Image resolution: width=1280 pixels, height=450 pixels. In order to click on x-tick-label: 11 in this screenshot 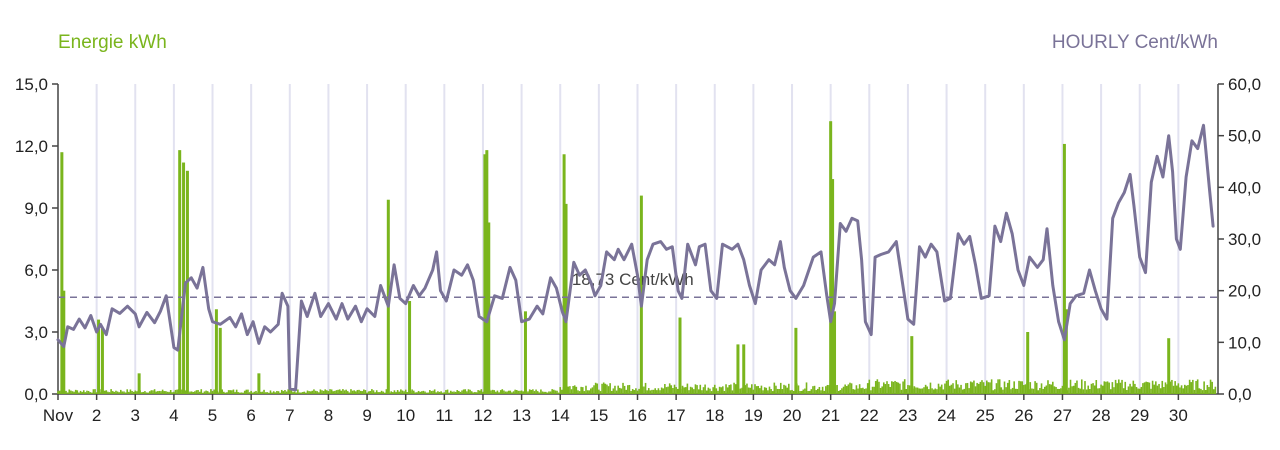, I will do `click(445, 415)`.